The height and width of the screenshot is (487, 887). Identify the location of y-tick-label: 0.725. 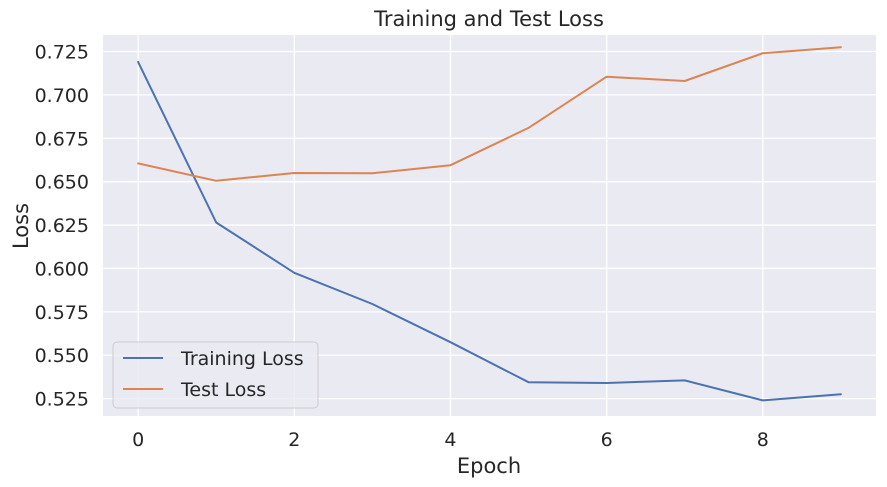
(62, 52).